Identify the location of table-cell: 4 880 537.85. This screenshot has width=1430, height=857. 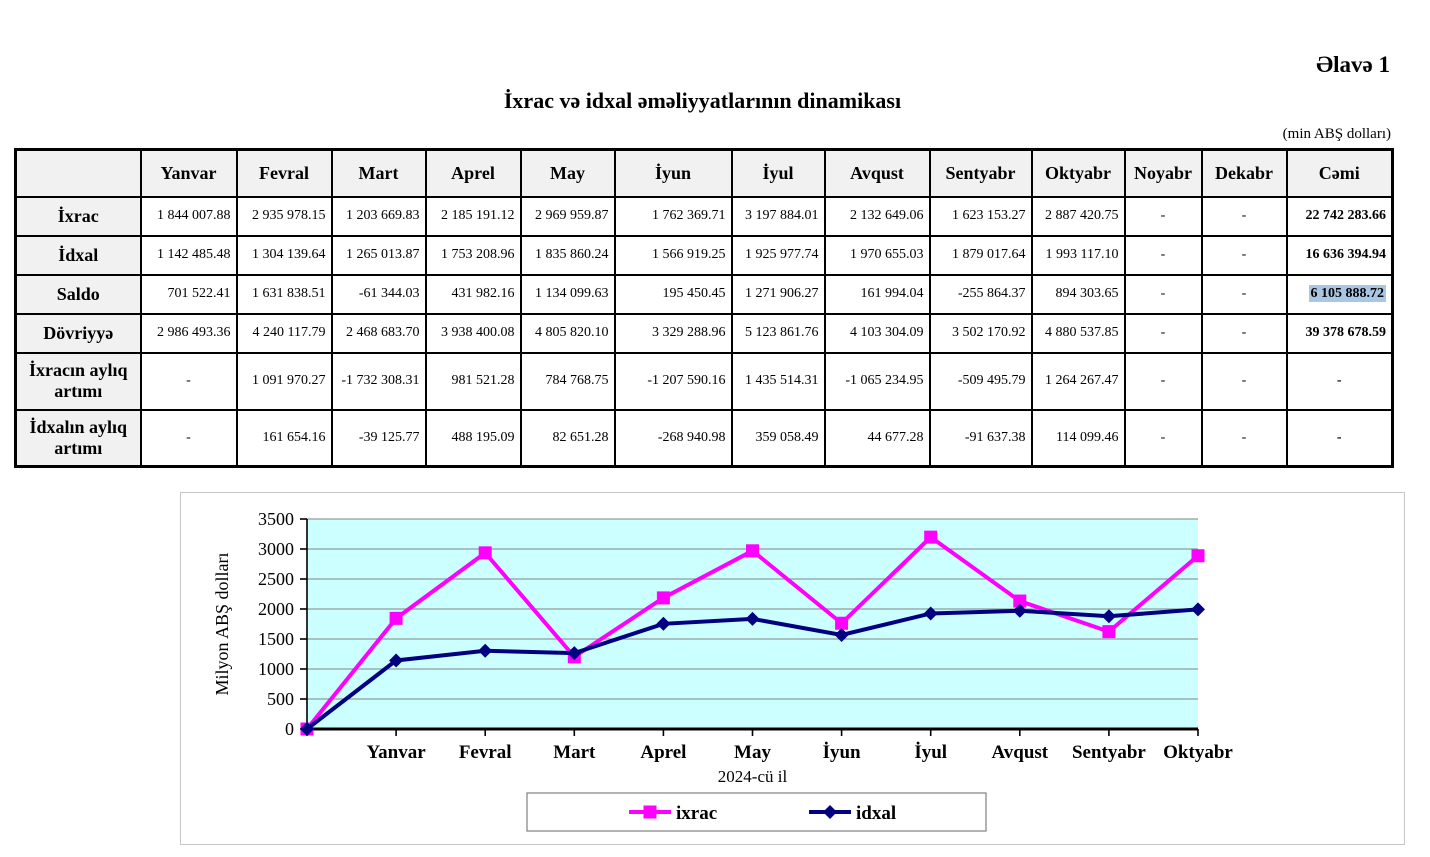
(1078, 333).